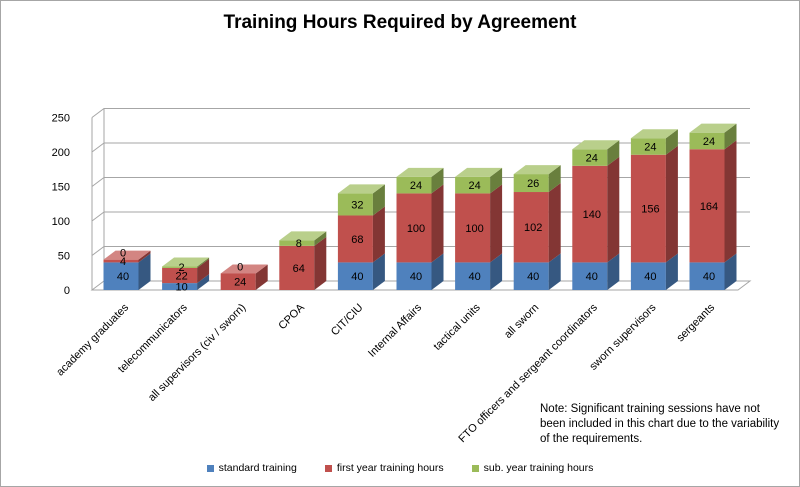  I want to click on data-label: 22, so click(181, 277).